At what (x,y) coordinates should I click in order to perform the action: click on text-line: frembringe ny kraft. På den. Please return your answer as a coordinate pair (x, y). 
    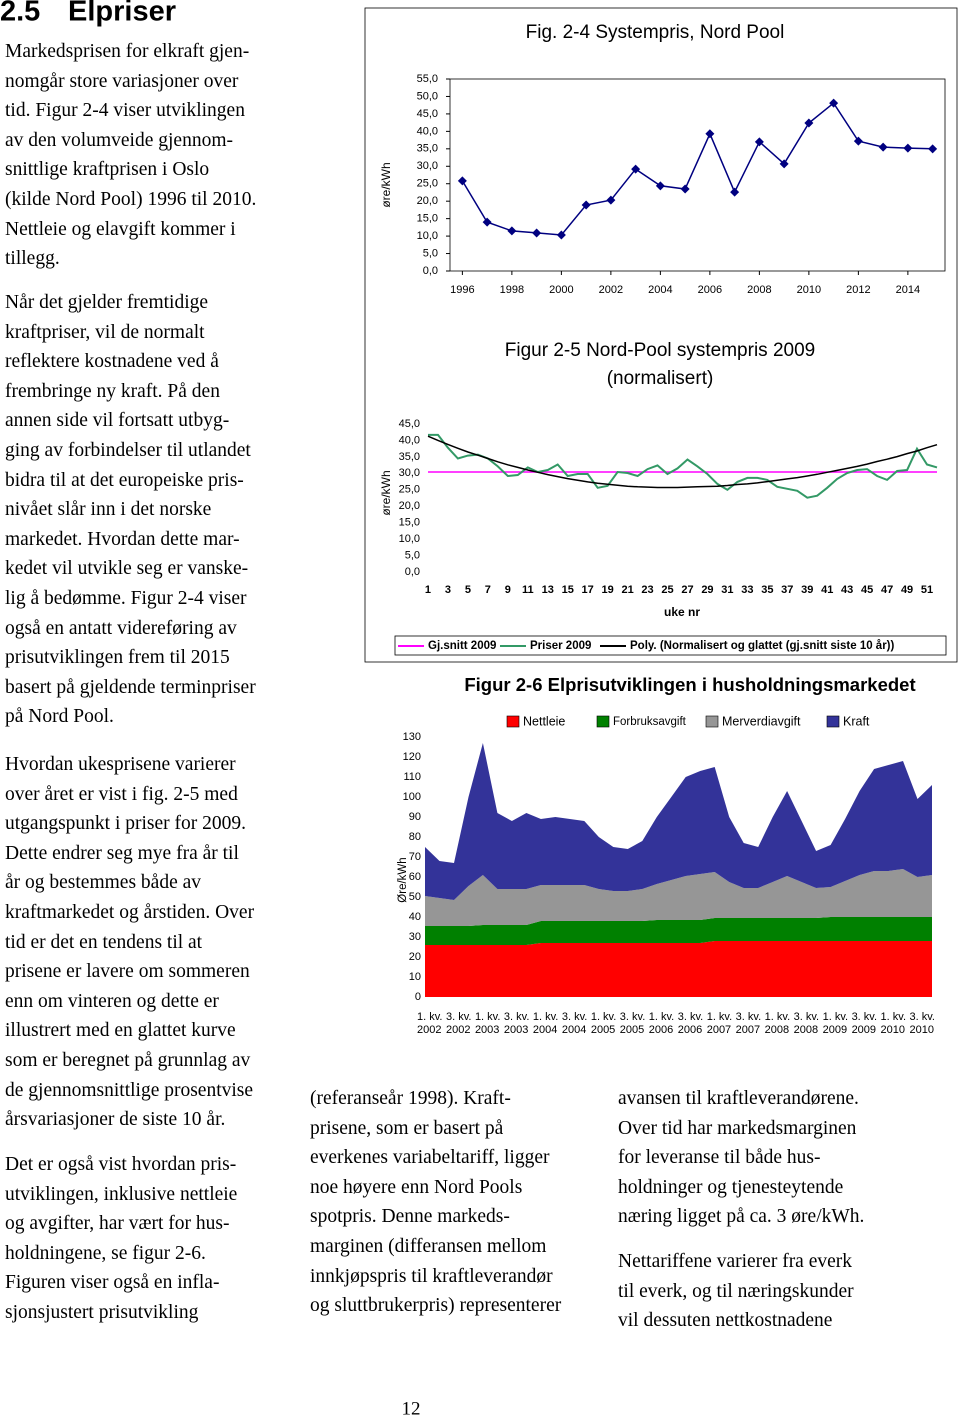
    Looking at the image, I should click on (112, 391).